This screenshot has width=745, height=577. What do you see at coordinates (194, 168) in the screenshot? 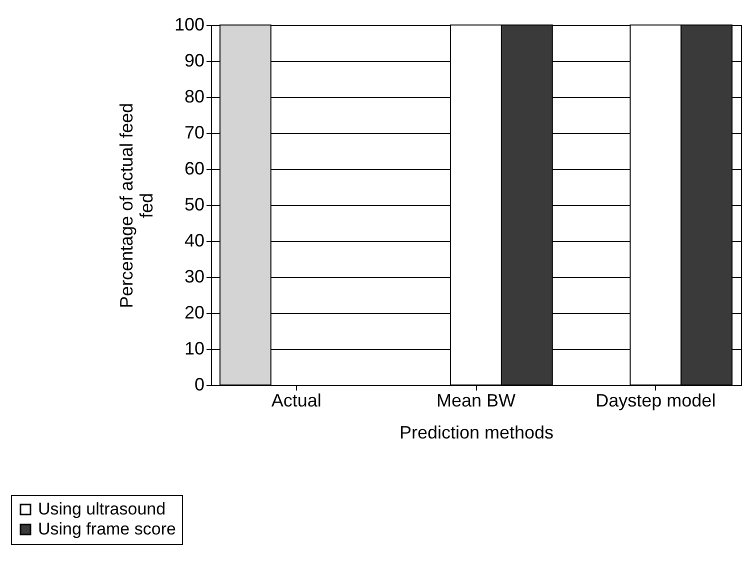
I see `y-tick-label: 60` at bounding box center [194, 168].